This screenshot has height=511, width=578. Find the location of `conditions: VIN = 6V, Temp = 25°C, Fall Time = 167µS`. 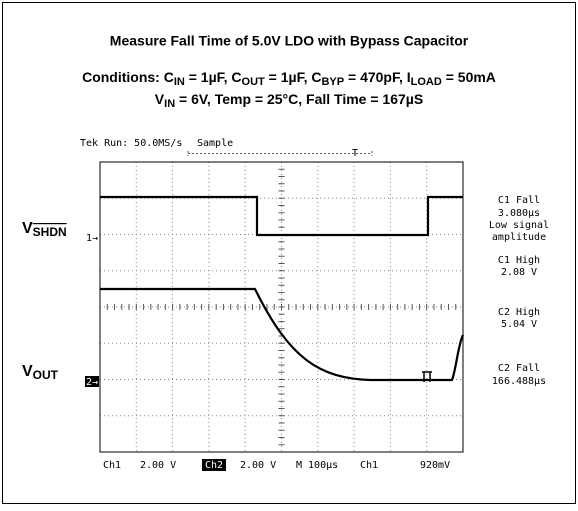

conditions: VIN = 6V, Temp = 25°C, Fall Time = 167µS is located at coordinates (289, 100).